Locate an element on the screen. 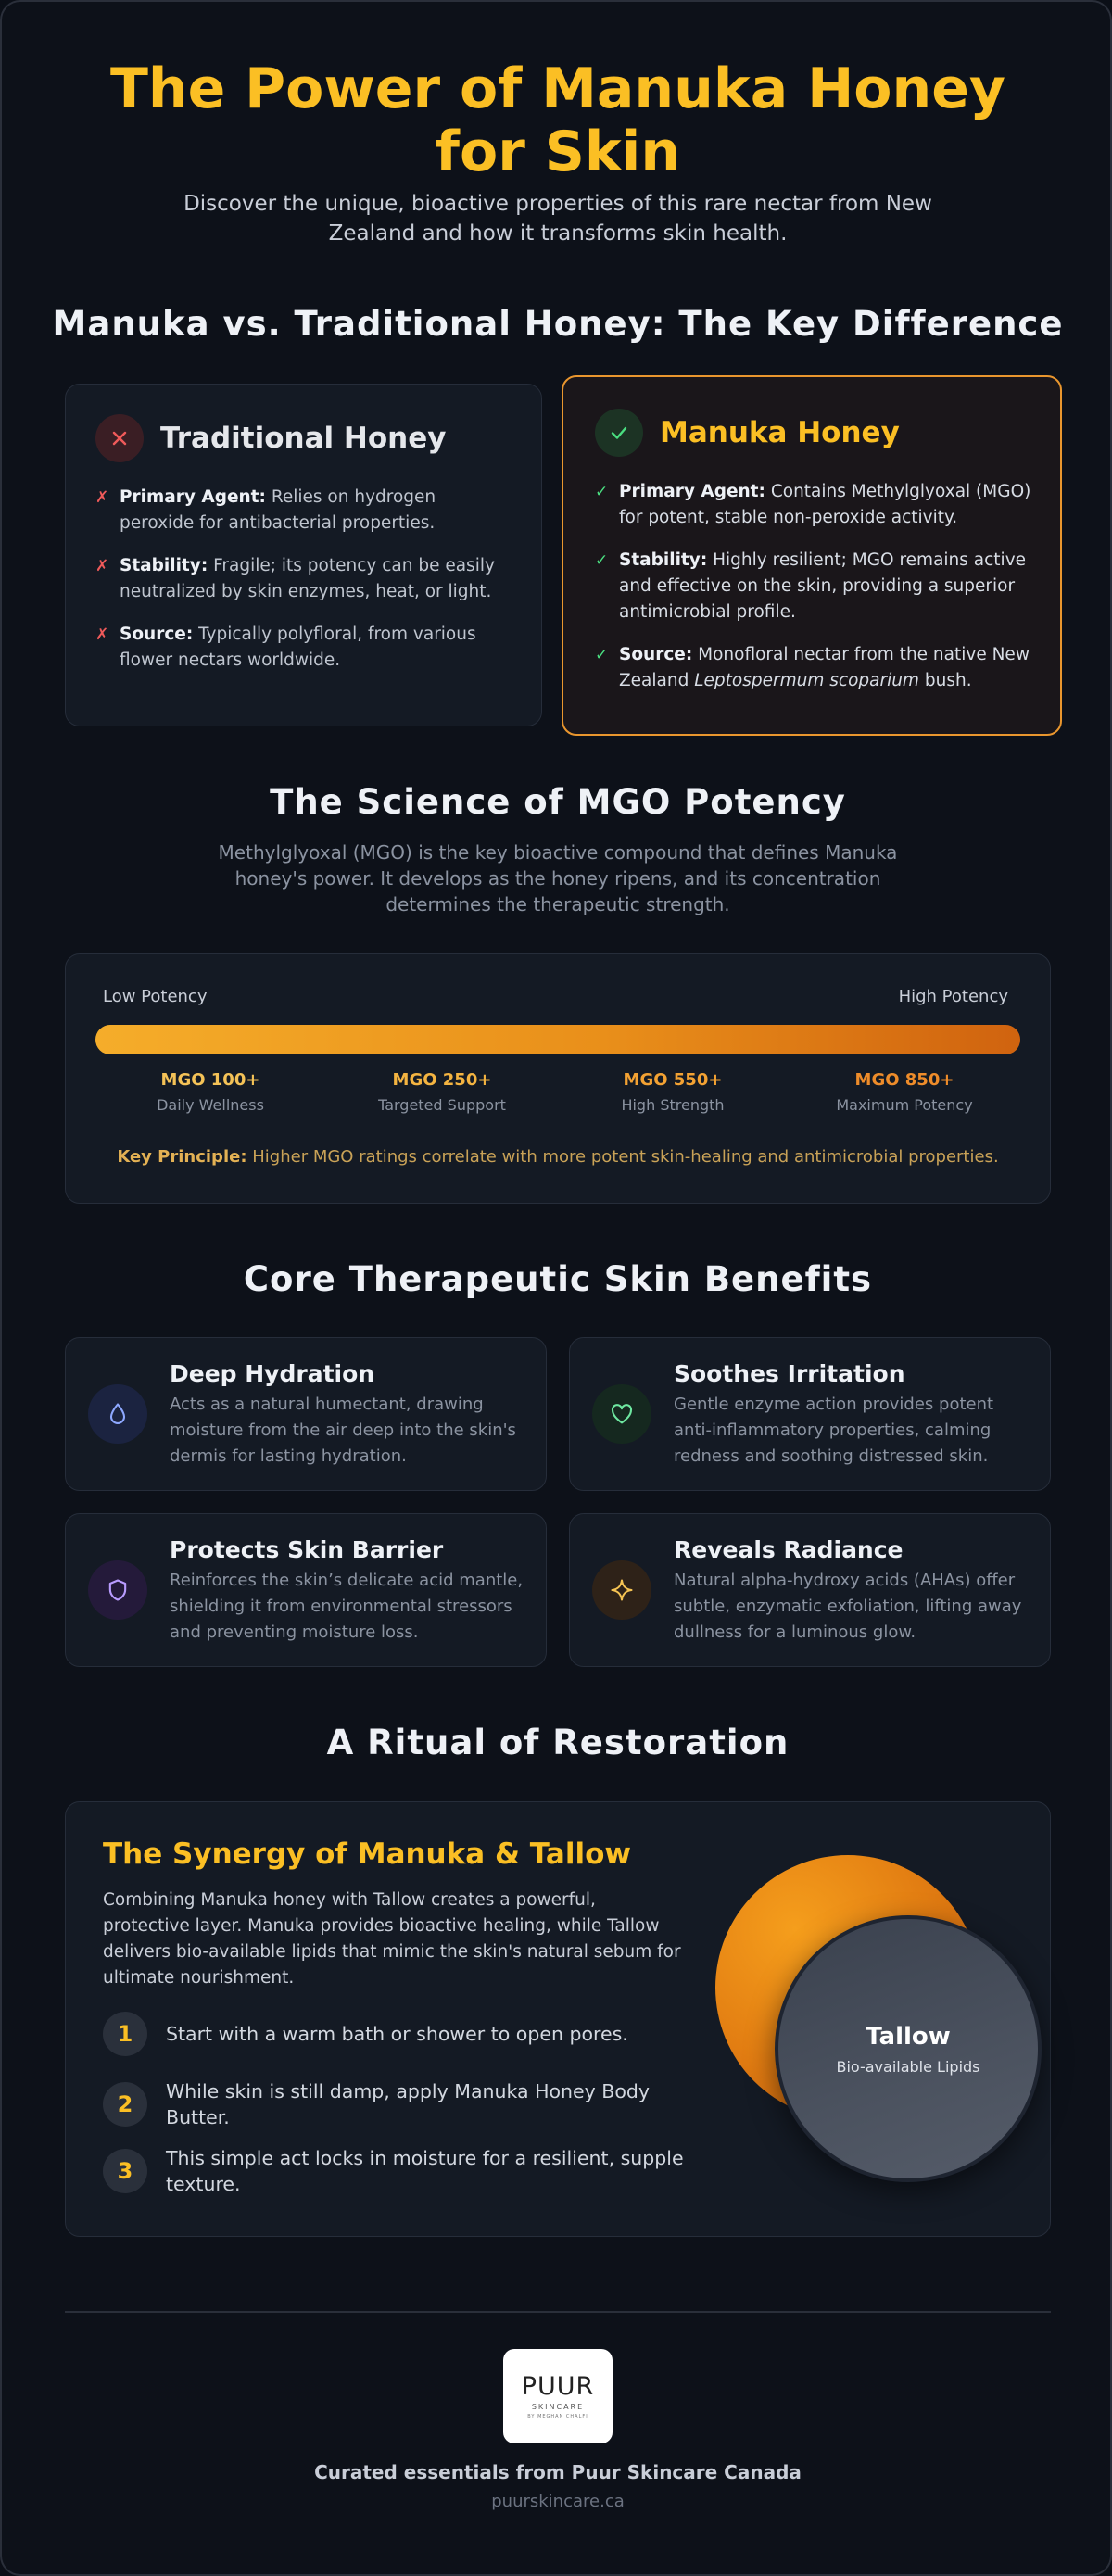 The width and height of the screenshot is (1112, 2576). potency-tier: MGO 850+ Maximum Potency is located at coordinates (904, 1092).